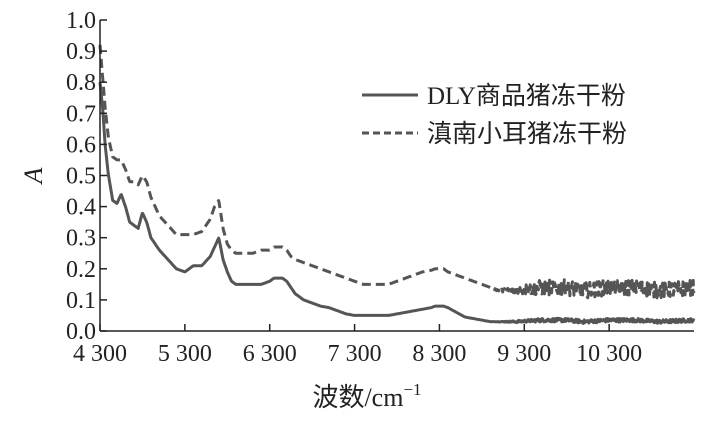 The height and width of the screenshot is (433, 716). I want to click on x-tick-label: 9 300, so click(524, 354).